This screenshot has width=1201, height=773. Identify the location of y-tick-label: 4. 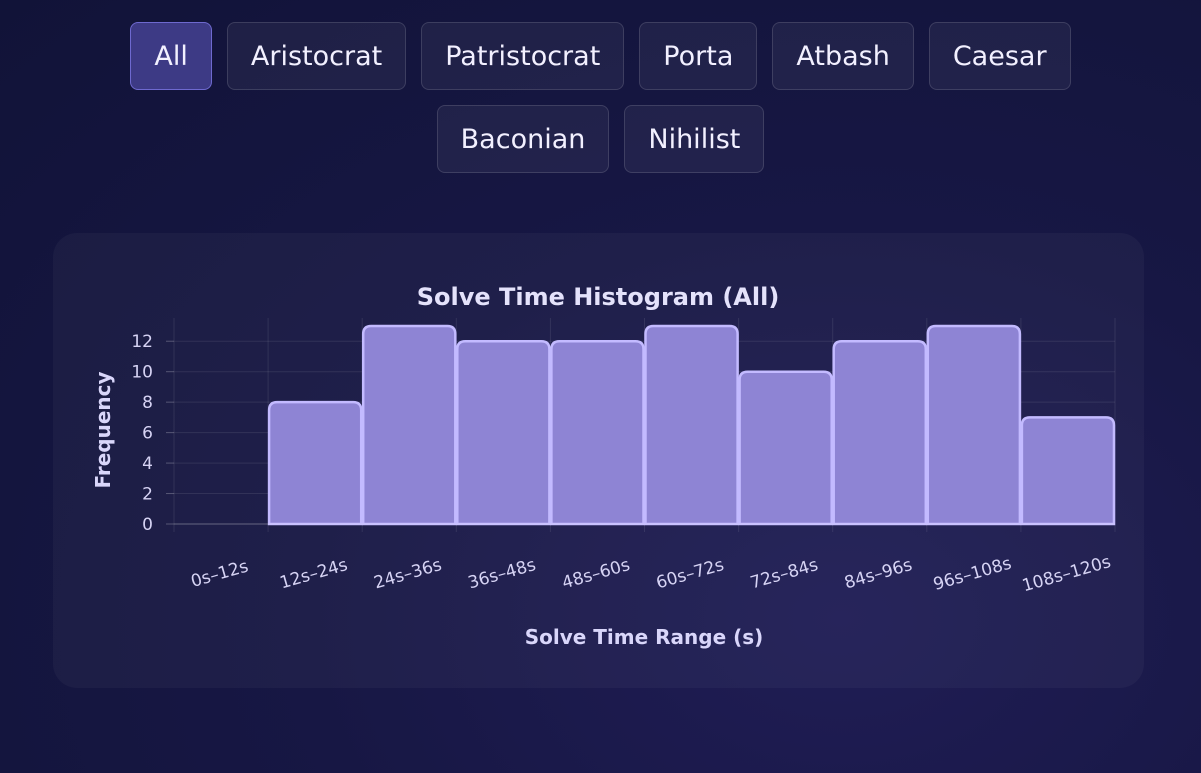
(147, 464).